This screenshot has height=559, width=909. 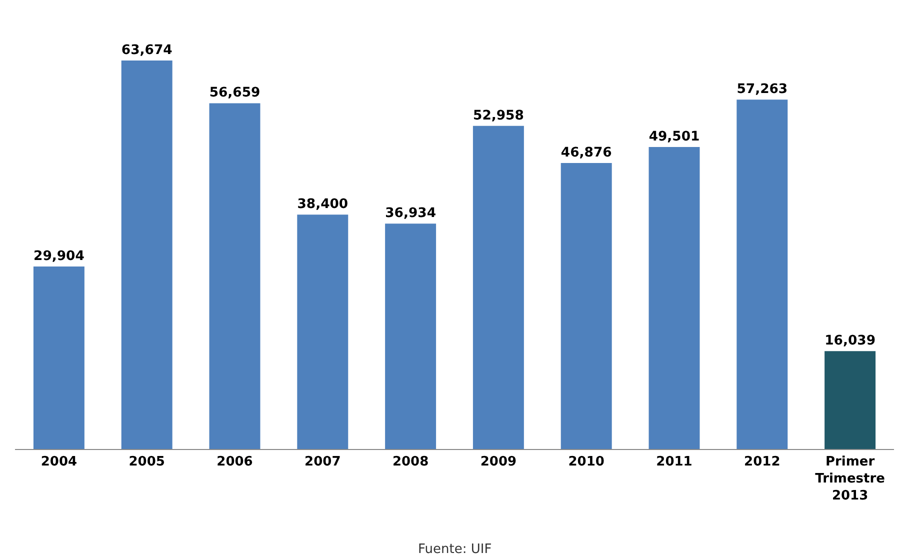 I want to click on data-label: 16,039, so click(x=850, y=341).